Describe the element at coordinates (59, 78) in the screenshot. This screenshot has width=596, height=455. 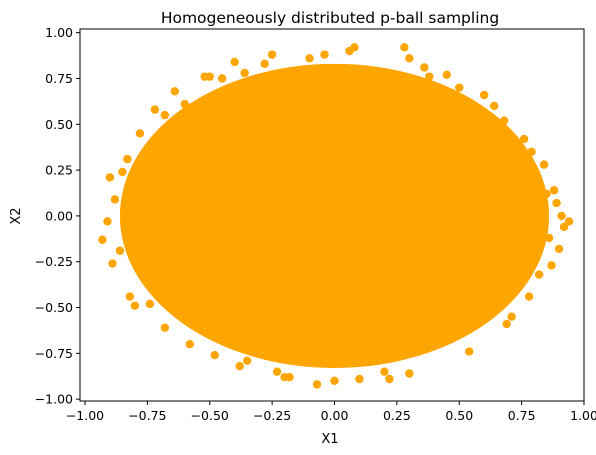
I see `y-tick-label: 0.75` at that location.